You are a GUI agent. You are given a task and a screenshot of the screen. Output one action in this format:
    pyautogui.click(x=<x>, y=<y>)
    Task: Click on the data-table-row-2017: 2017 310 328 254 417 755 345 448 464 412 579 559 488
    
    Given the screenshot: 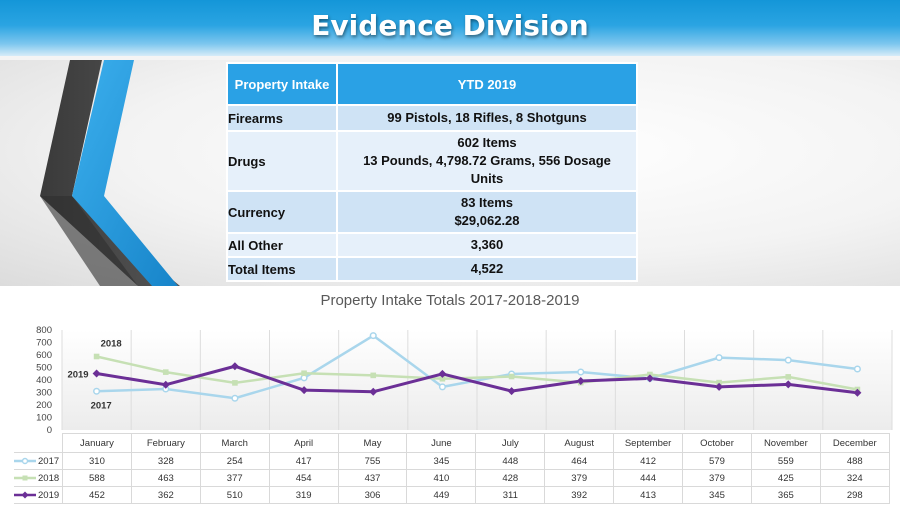 What is the action you would take?
    pyautogui.click(x=452, y=461)
    